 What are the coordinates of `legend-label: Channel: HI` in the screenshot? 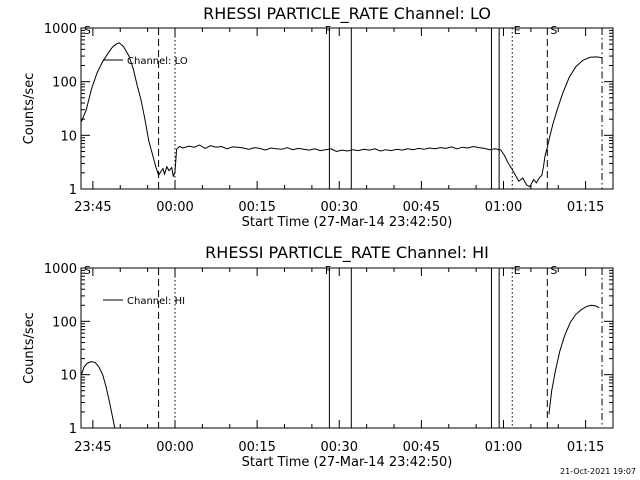 It's located at (156, 301).